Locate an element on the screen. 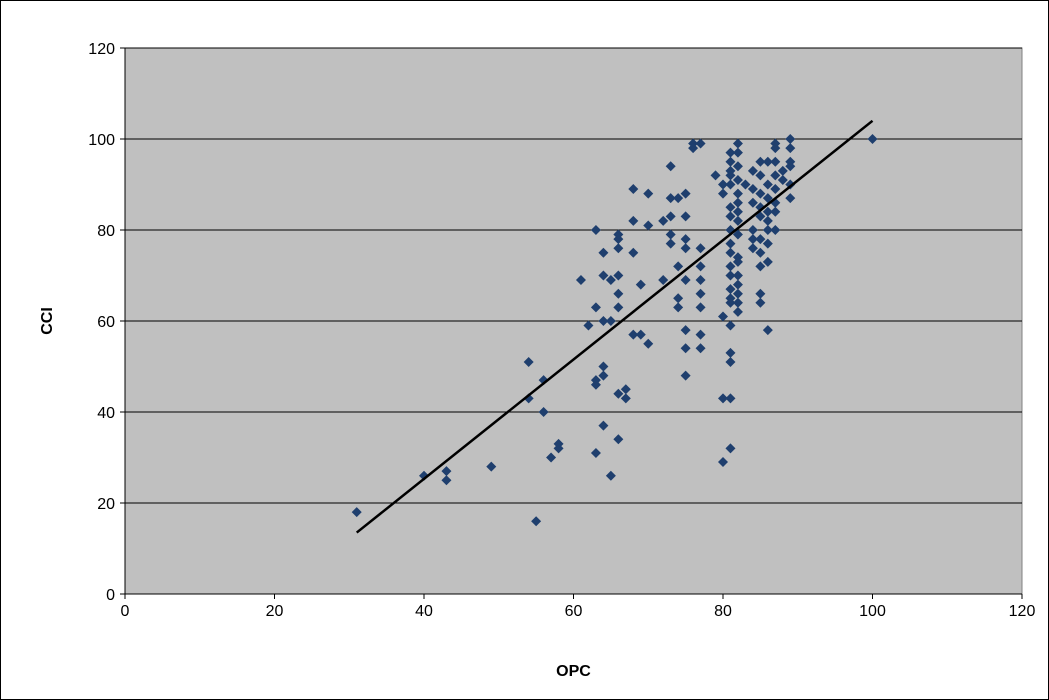 The image size is (1049, 700). y-tick-label: 100 is located at coordinates (101, 140).